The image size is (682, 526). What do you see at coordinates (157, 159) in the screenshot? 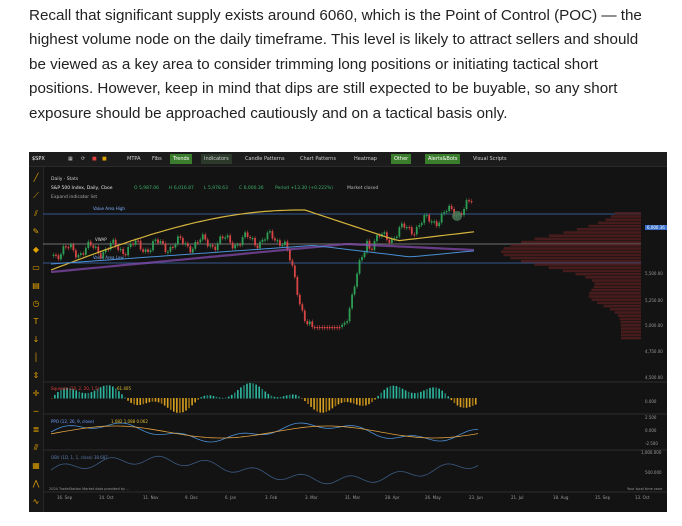
I see `toolbar-fibs: Fibs` at bounding box center [157, 159].